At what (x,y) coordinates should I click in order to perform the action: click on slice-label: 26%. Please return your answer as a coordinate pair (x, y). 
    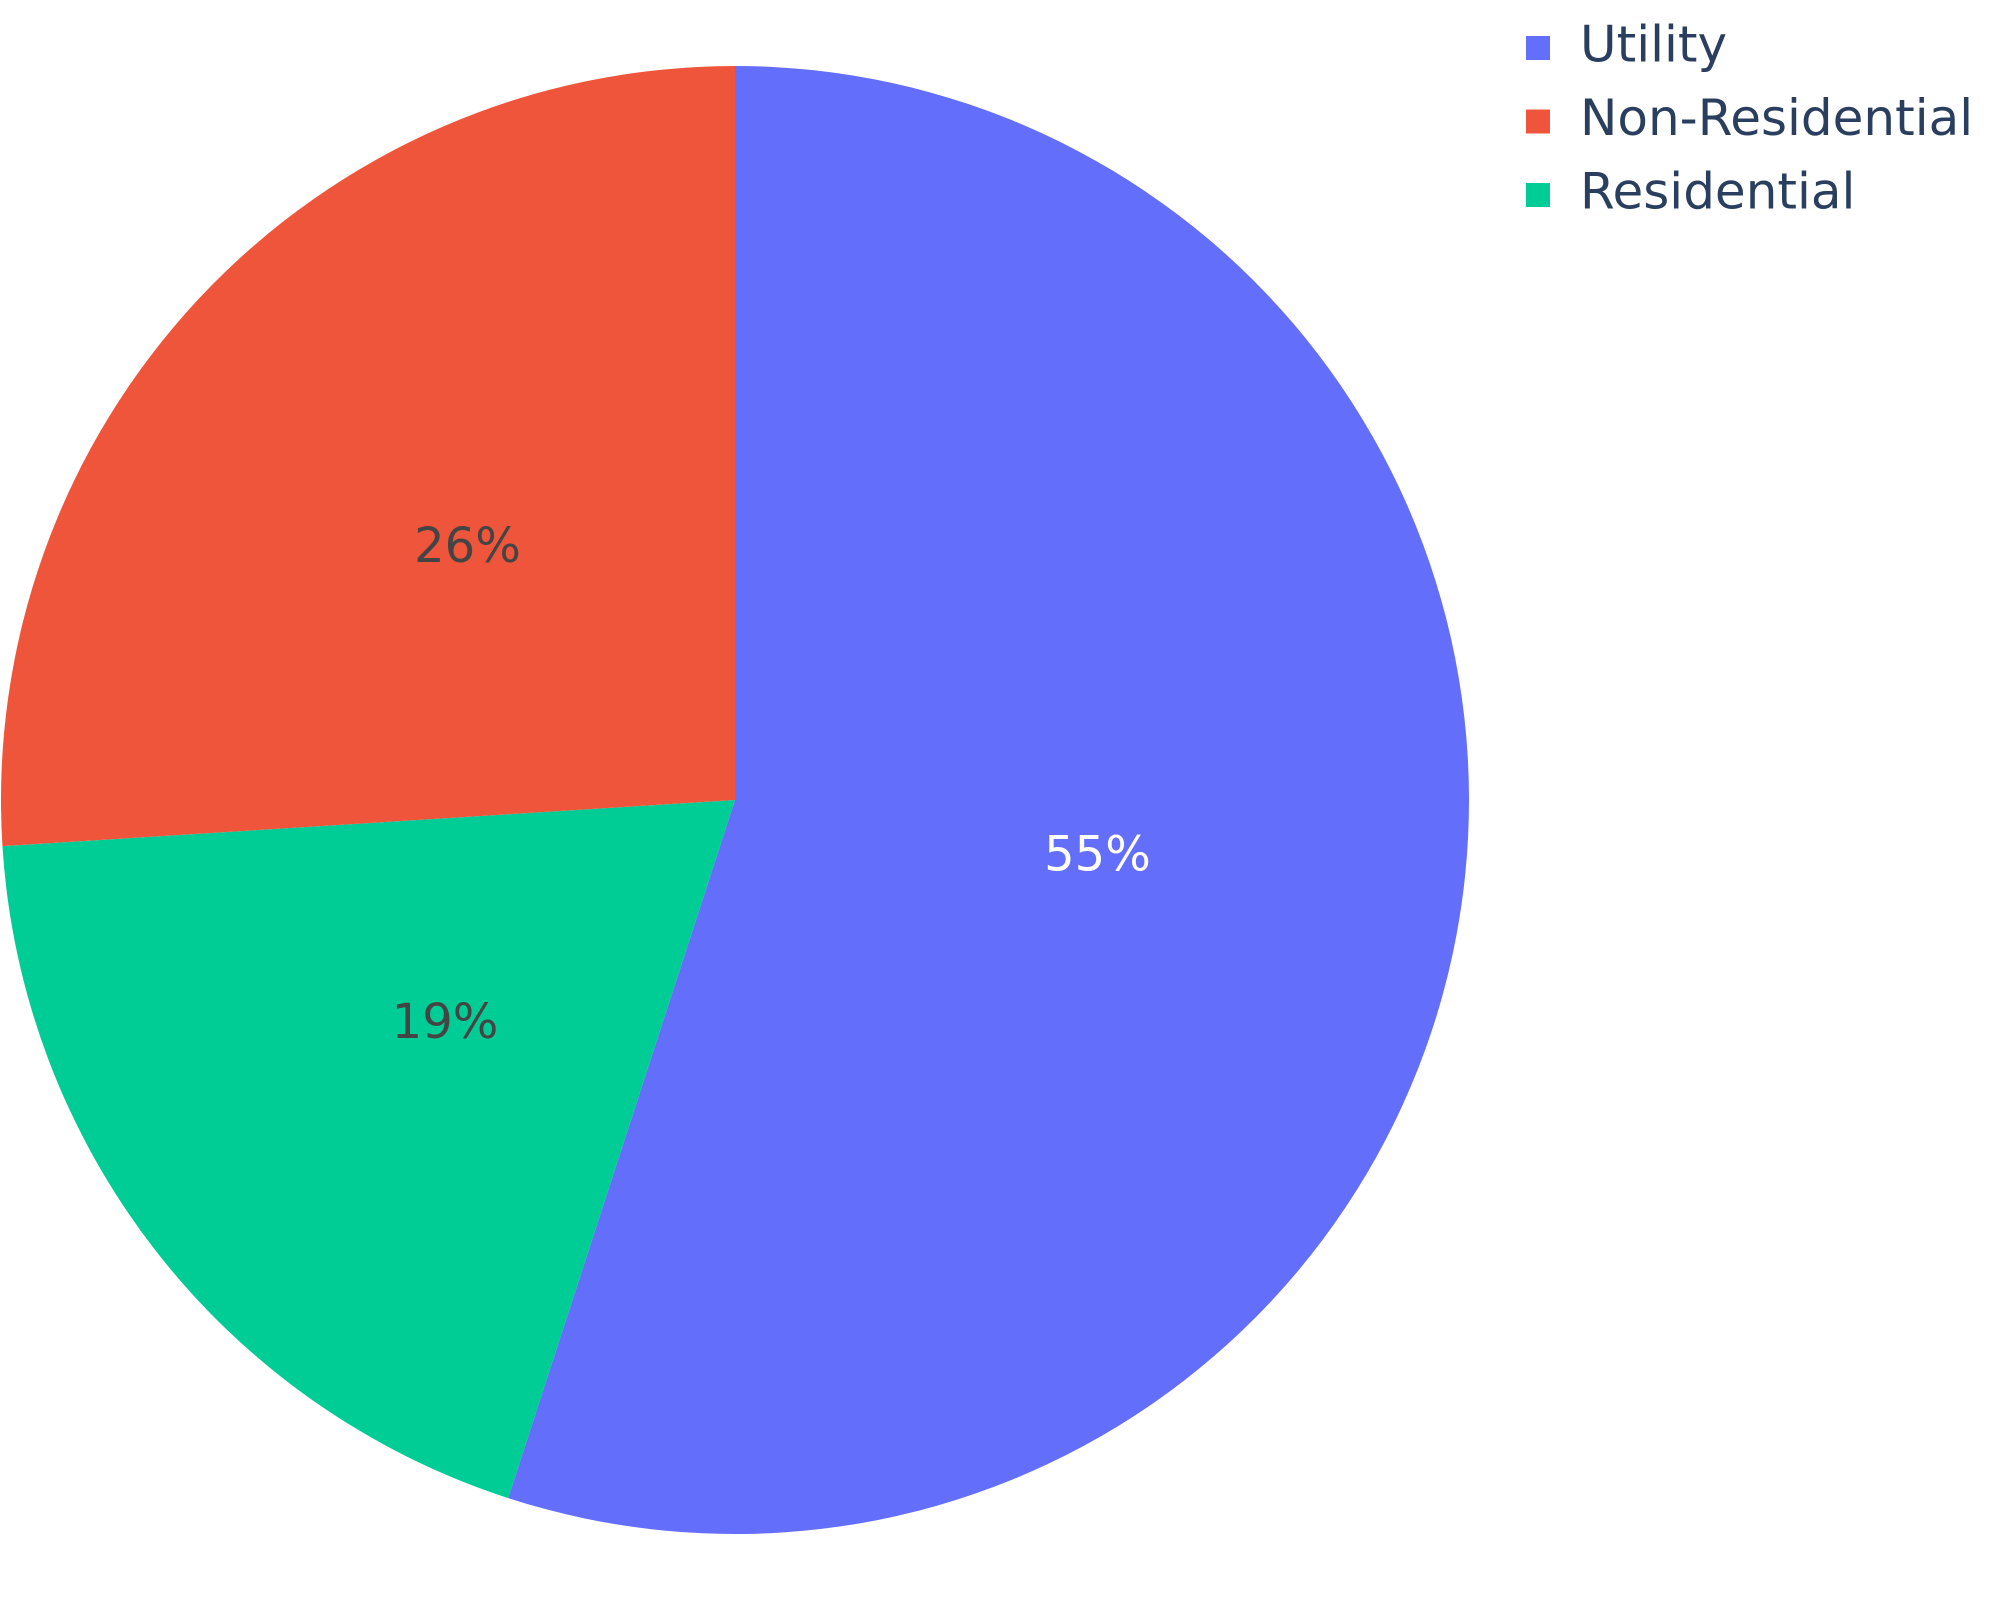
    Looking at the image, I should click on (467, 546).